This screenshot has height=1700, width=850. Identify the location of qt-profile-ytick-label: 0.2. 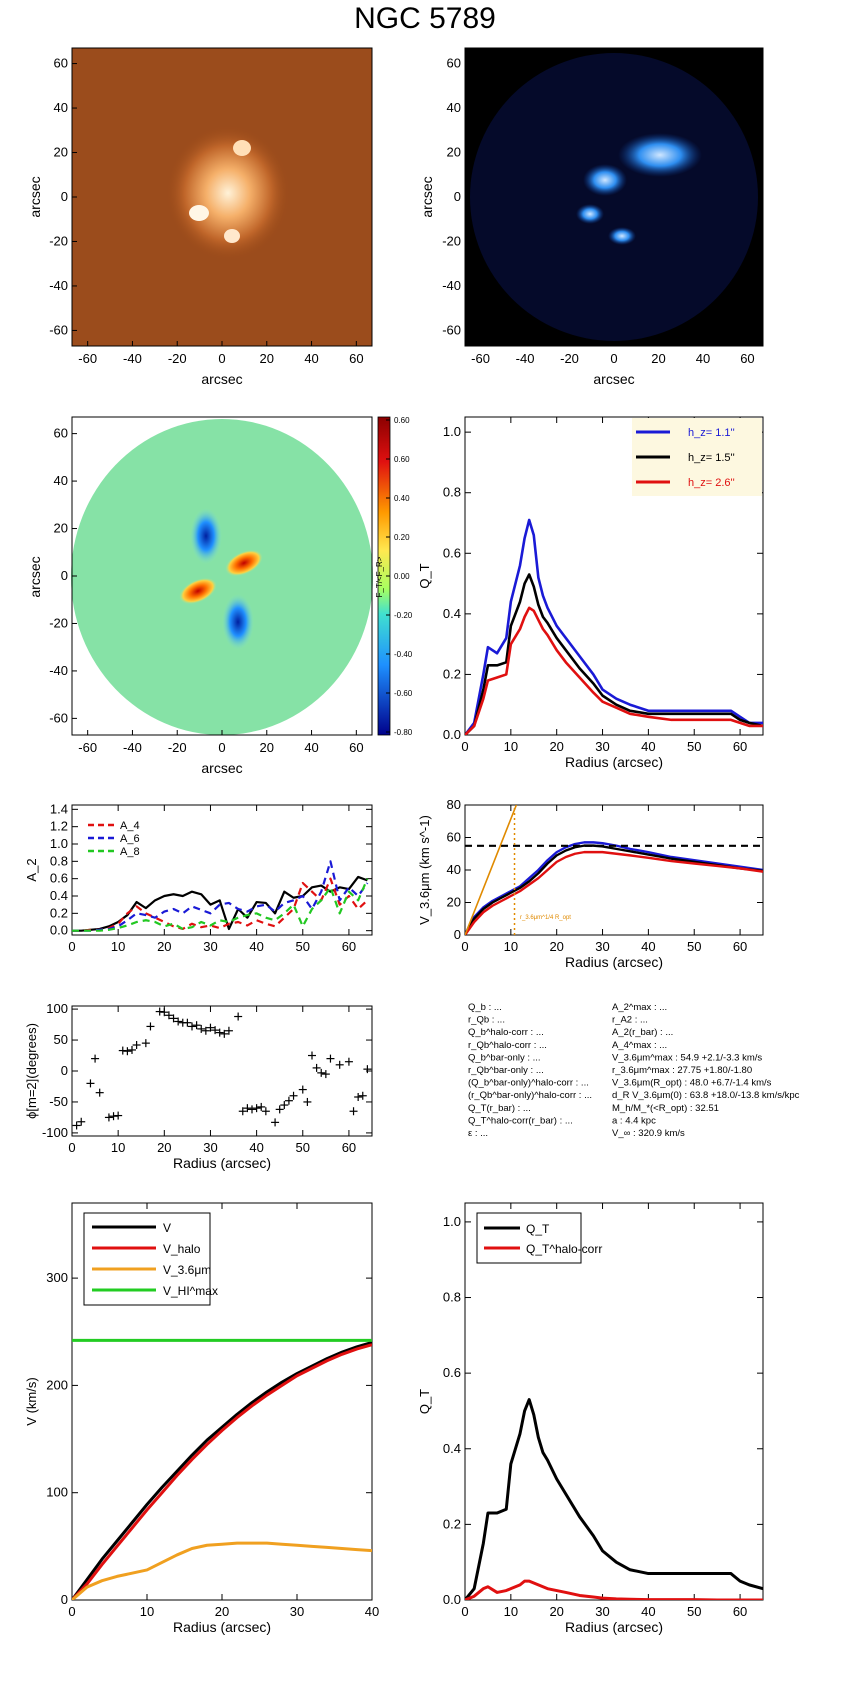
(452, 673).